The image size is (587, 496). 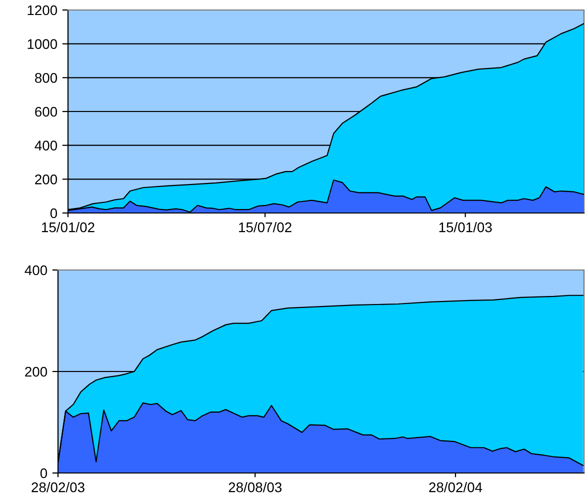 What do you see at coordinates (68, 227) in the screenshot?
I see `x-tick-label: 15/01/02` at bounding box center [68, 227].